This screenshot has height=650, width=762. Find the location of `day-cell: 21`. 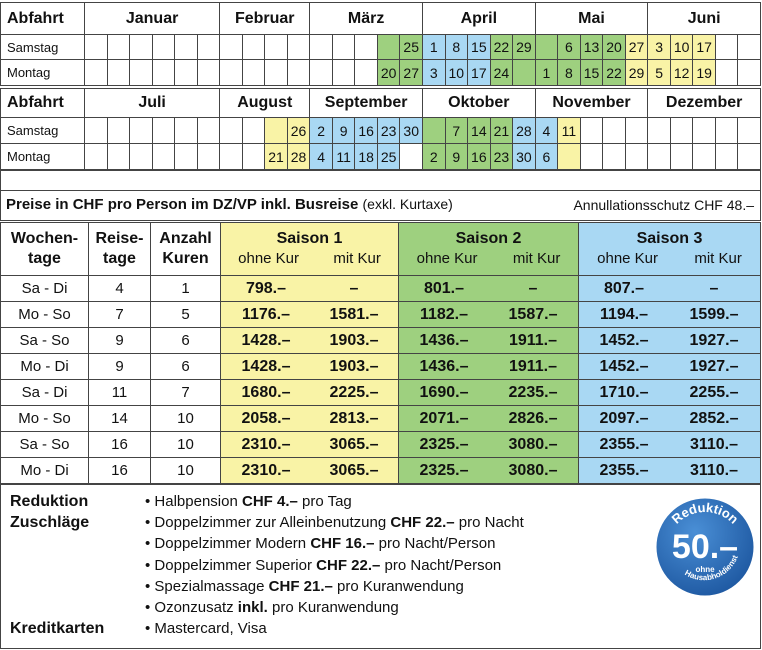

day-cell: 21 is located at coordinates (276, 156).